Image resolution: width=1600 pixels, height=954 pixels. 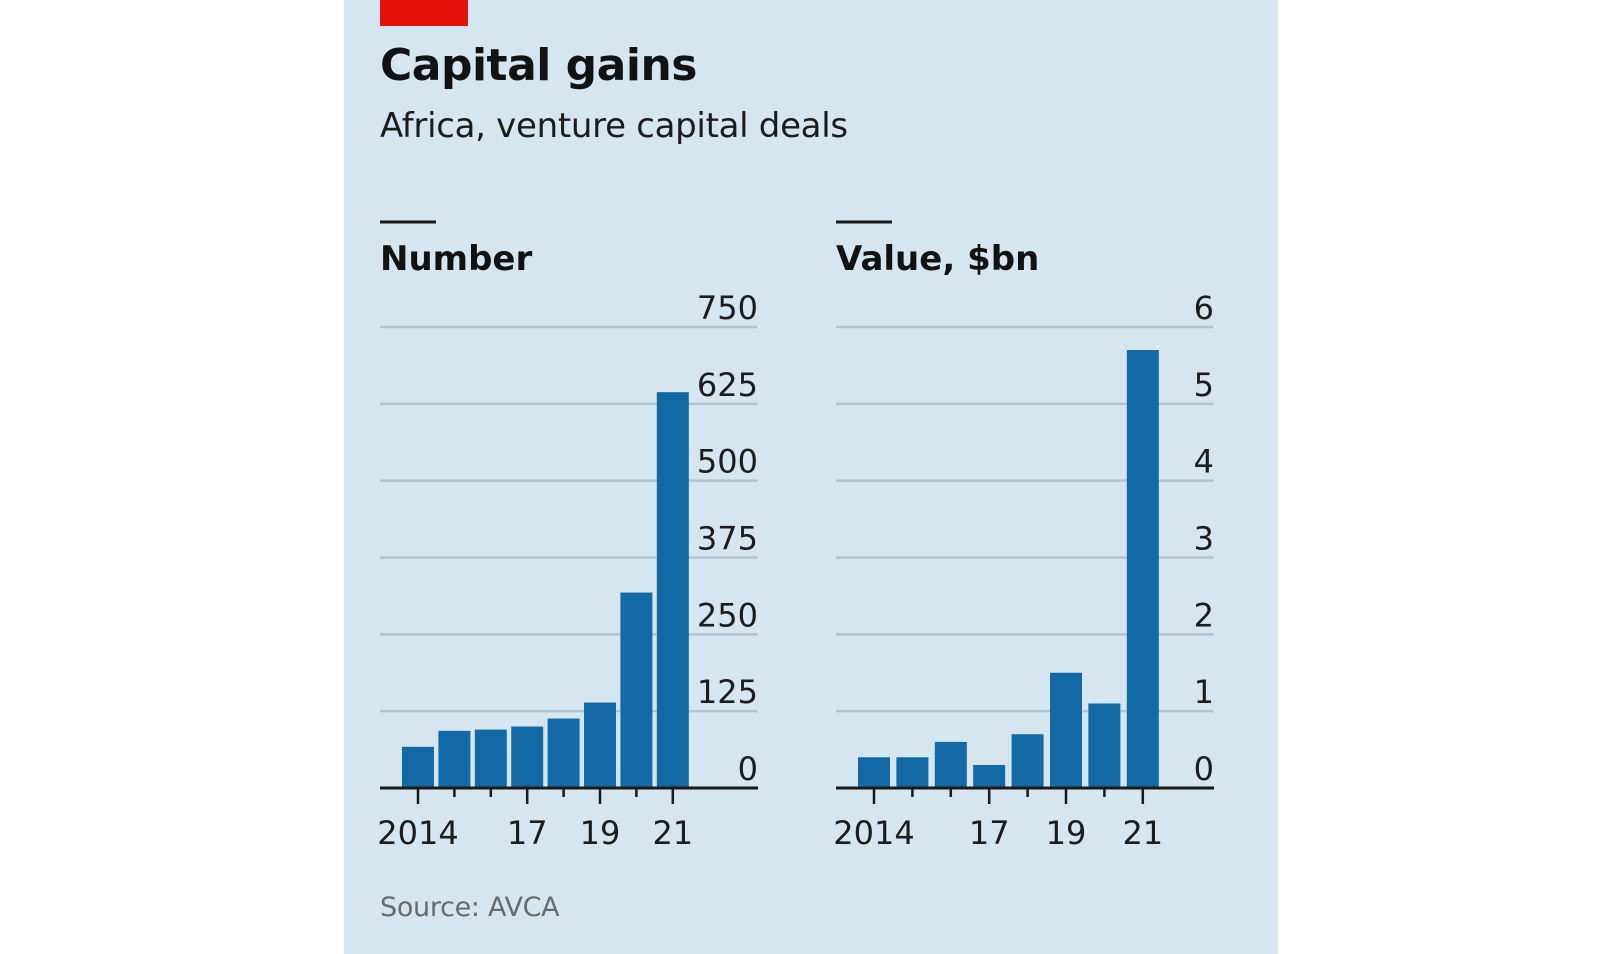 I want to click on value-y-tick-label: 2, so click(x=1204, y=615).